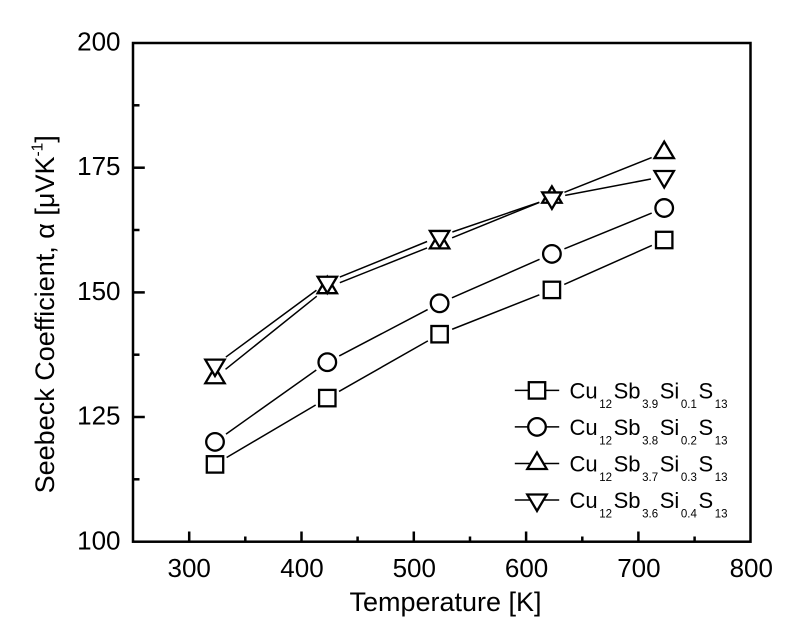 The image size is (794, 634). I want to click on svg-text: 100, so click(98, 540).